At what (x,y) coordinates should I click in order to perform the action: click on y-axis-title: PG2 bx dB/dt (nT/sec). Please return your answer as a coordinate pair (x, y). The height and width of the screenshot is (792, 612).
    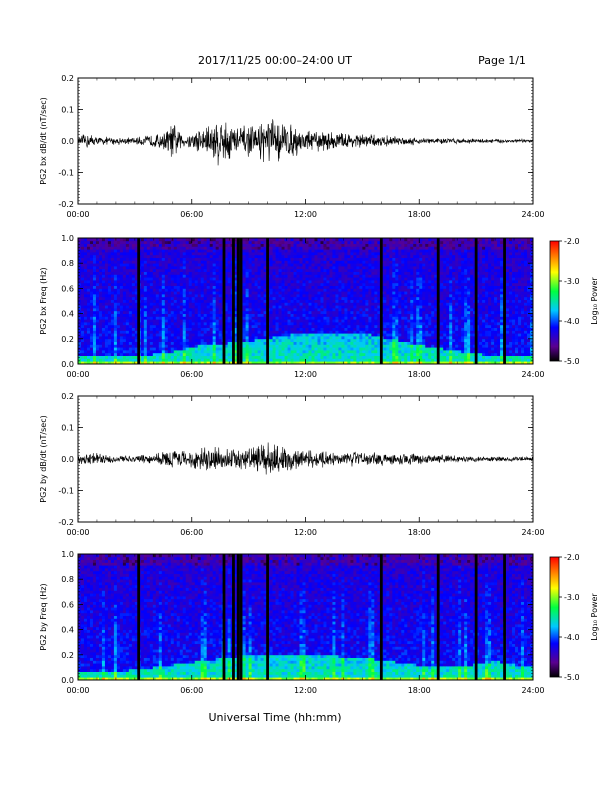
    Looking at the image, I should click on (43, 140).